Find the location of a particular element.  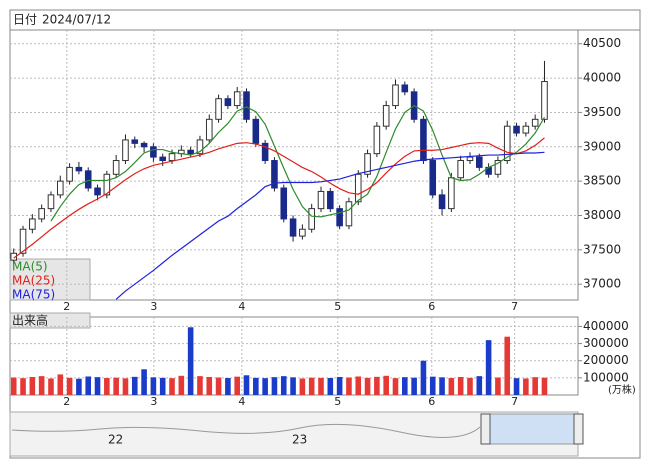

x-tick-label: 3 is located at coordinates (153, 401).